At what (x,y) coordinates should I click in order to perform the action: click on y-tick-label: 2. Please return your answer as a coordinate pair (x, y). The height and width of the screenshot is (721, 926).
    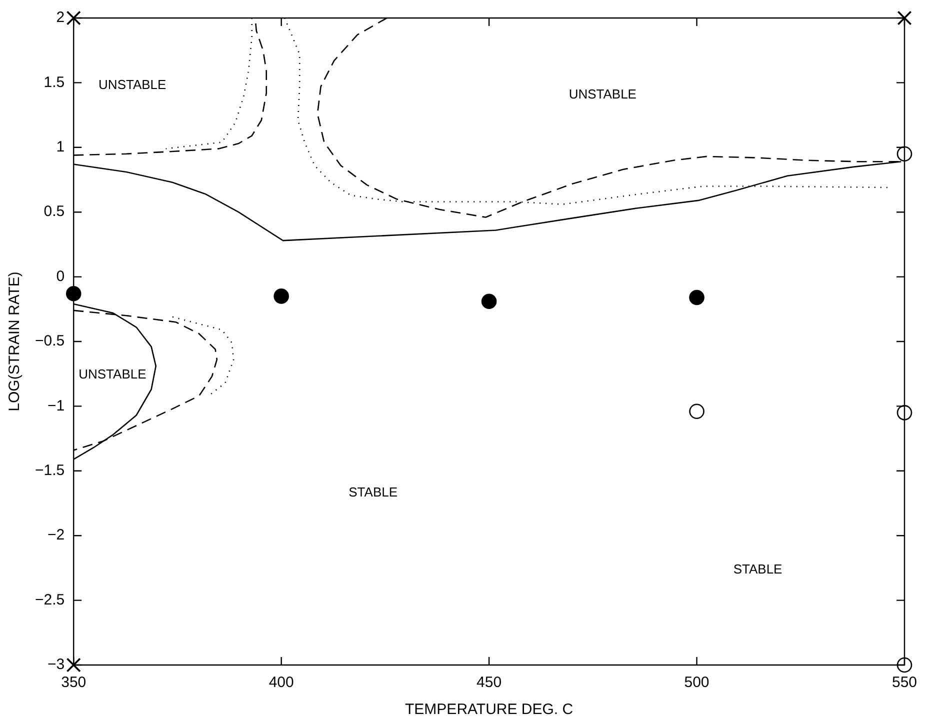
    Looking at the image, I should click on (60, 17).